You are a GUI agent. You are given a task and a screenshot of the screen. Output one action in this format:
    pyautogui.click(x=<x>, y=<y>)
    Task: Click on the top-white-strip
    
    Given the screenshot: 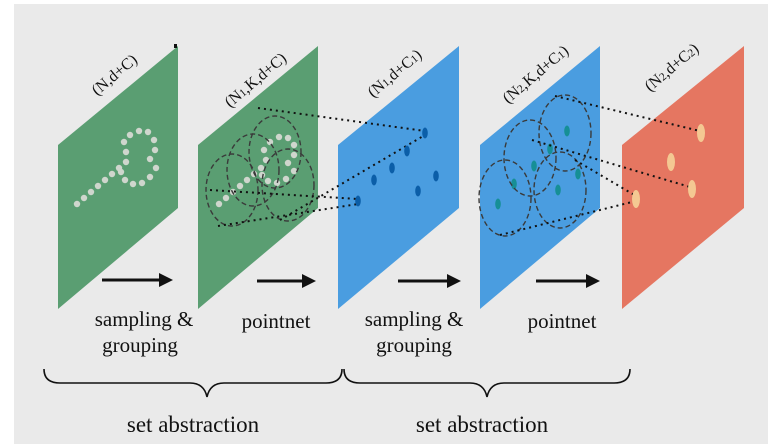 What is the action you would take?
    pyautogui.click(x=384, y=2)
    